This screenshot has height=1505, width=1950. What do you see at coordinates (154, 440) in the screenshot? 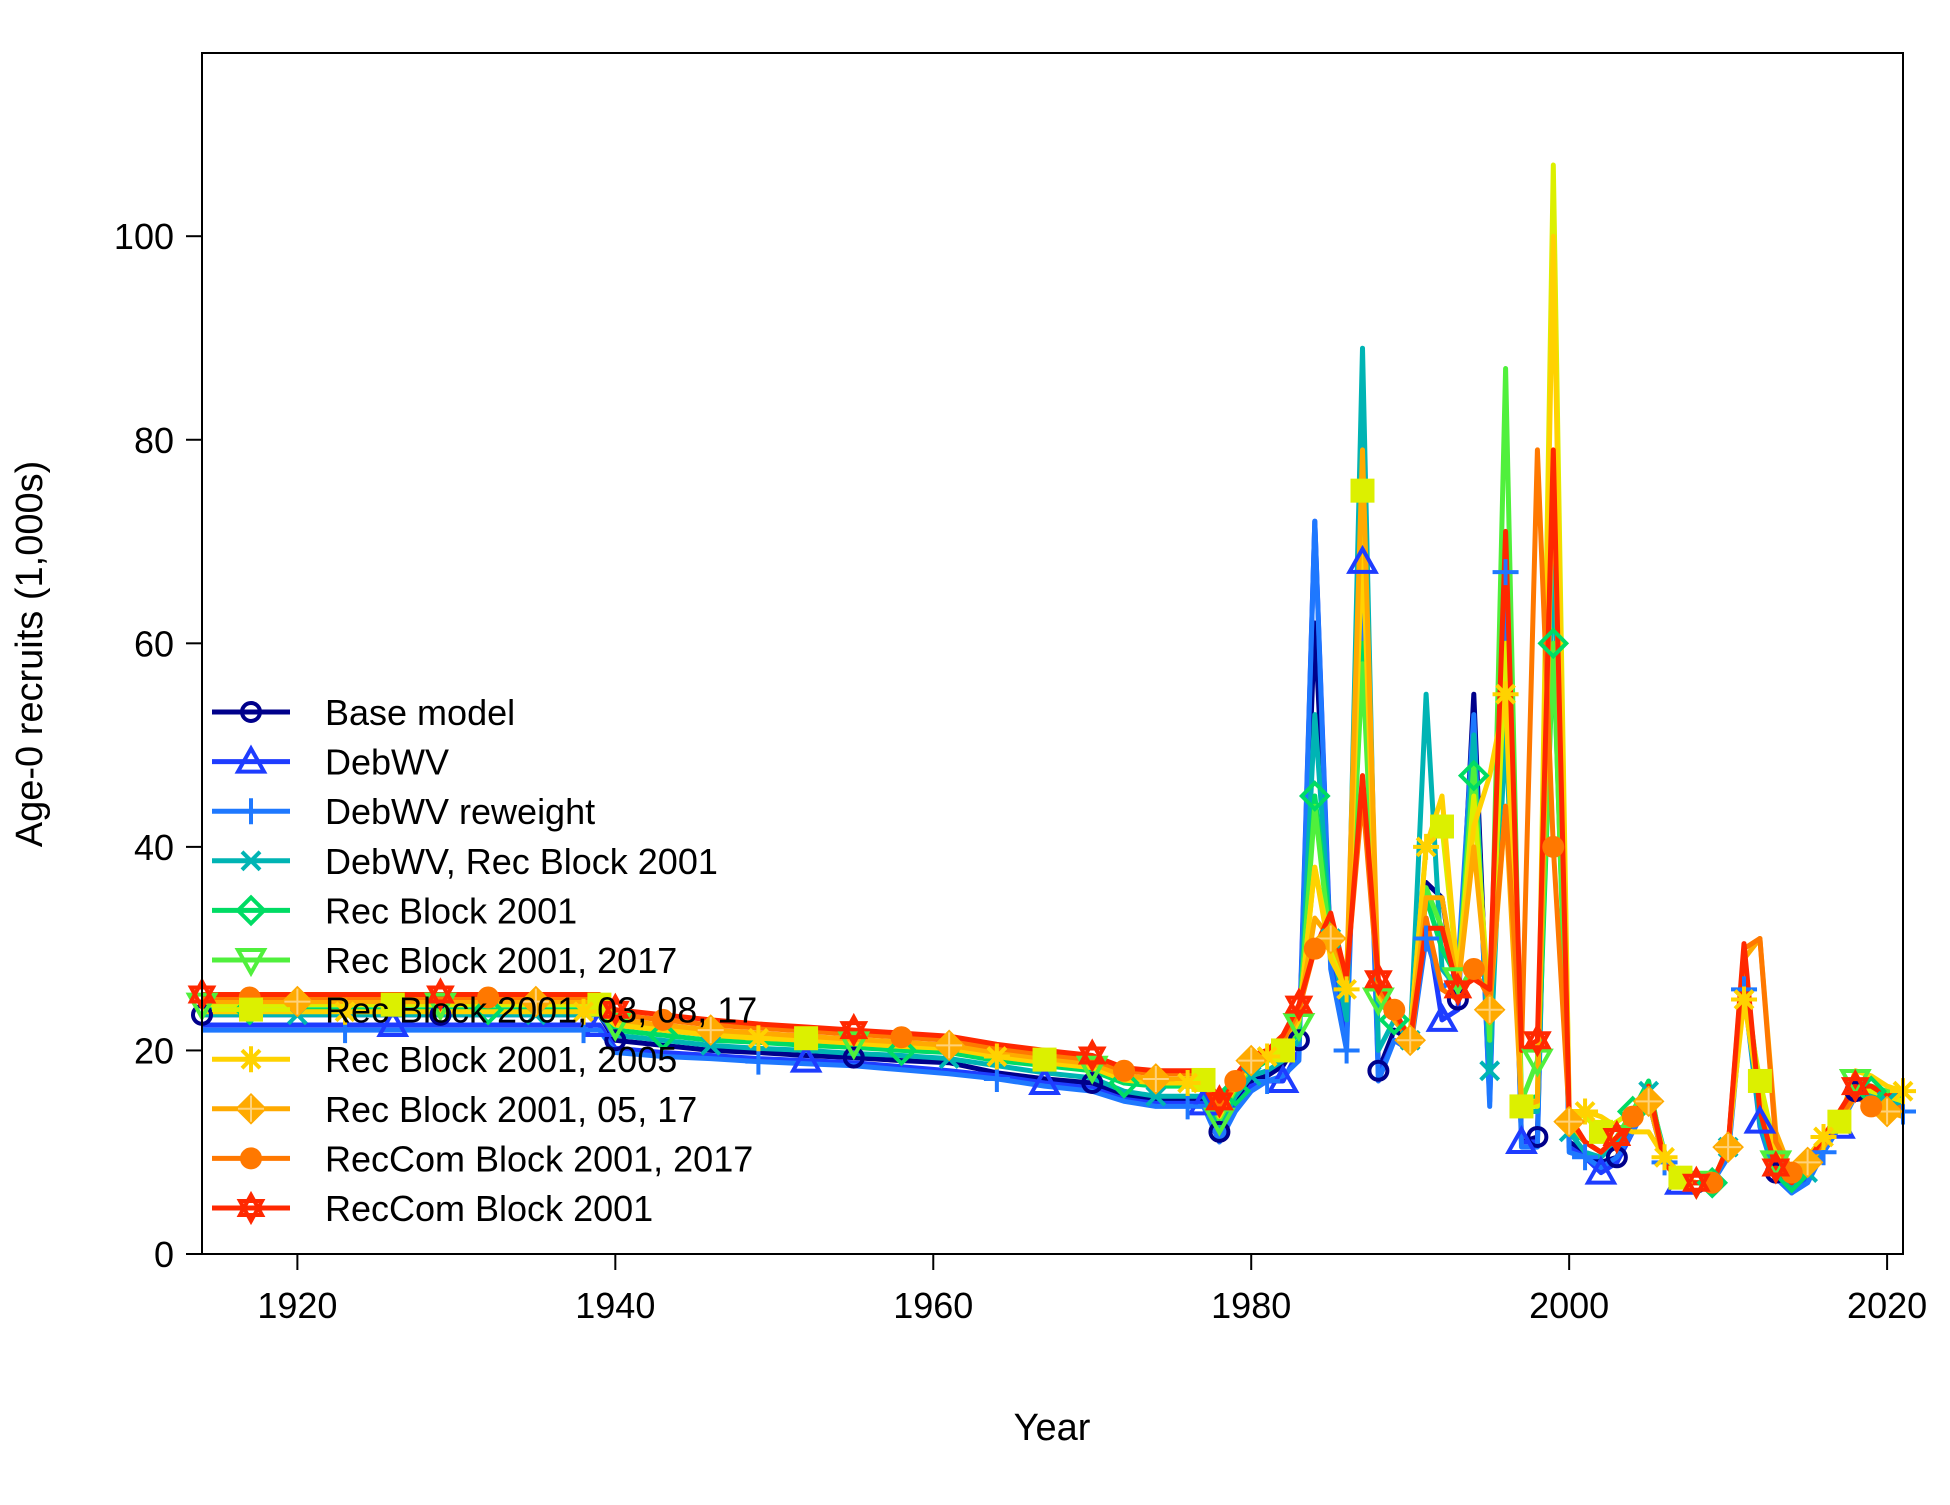
I see `y-tick-label: 80` at bounding box center [154, 440].